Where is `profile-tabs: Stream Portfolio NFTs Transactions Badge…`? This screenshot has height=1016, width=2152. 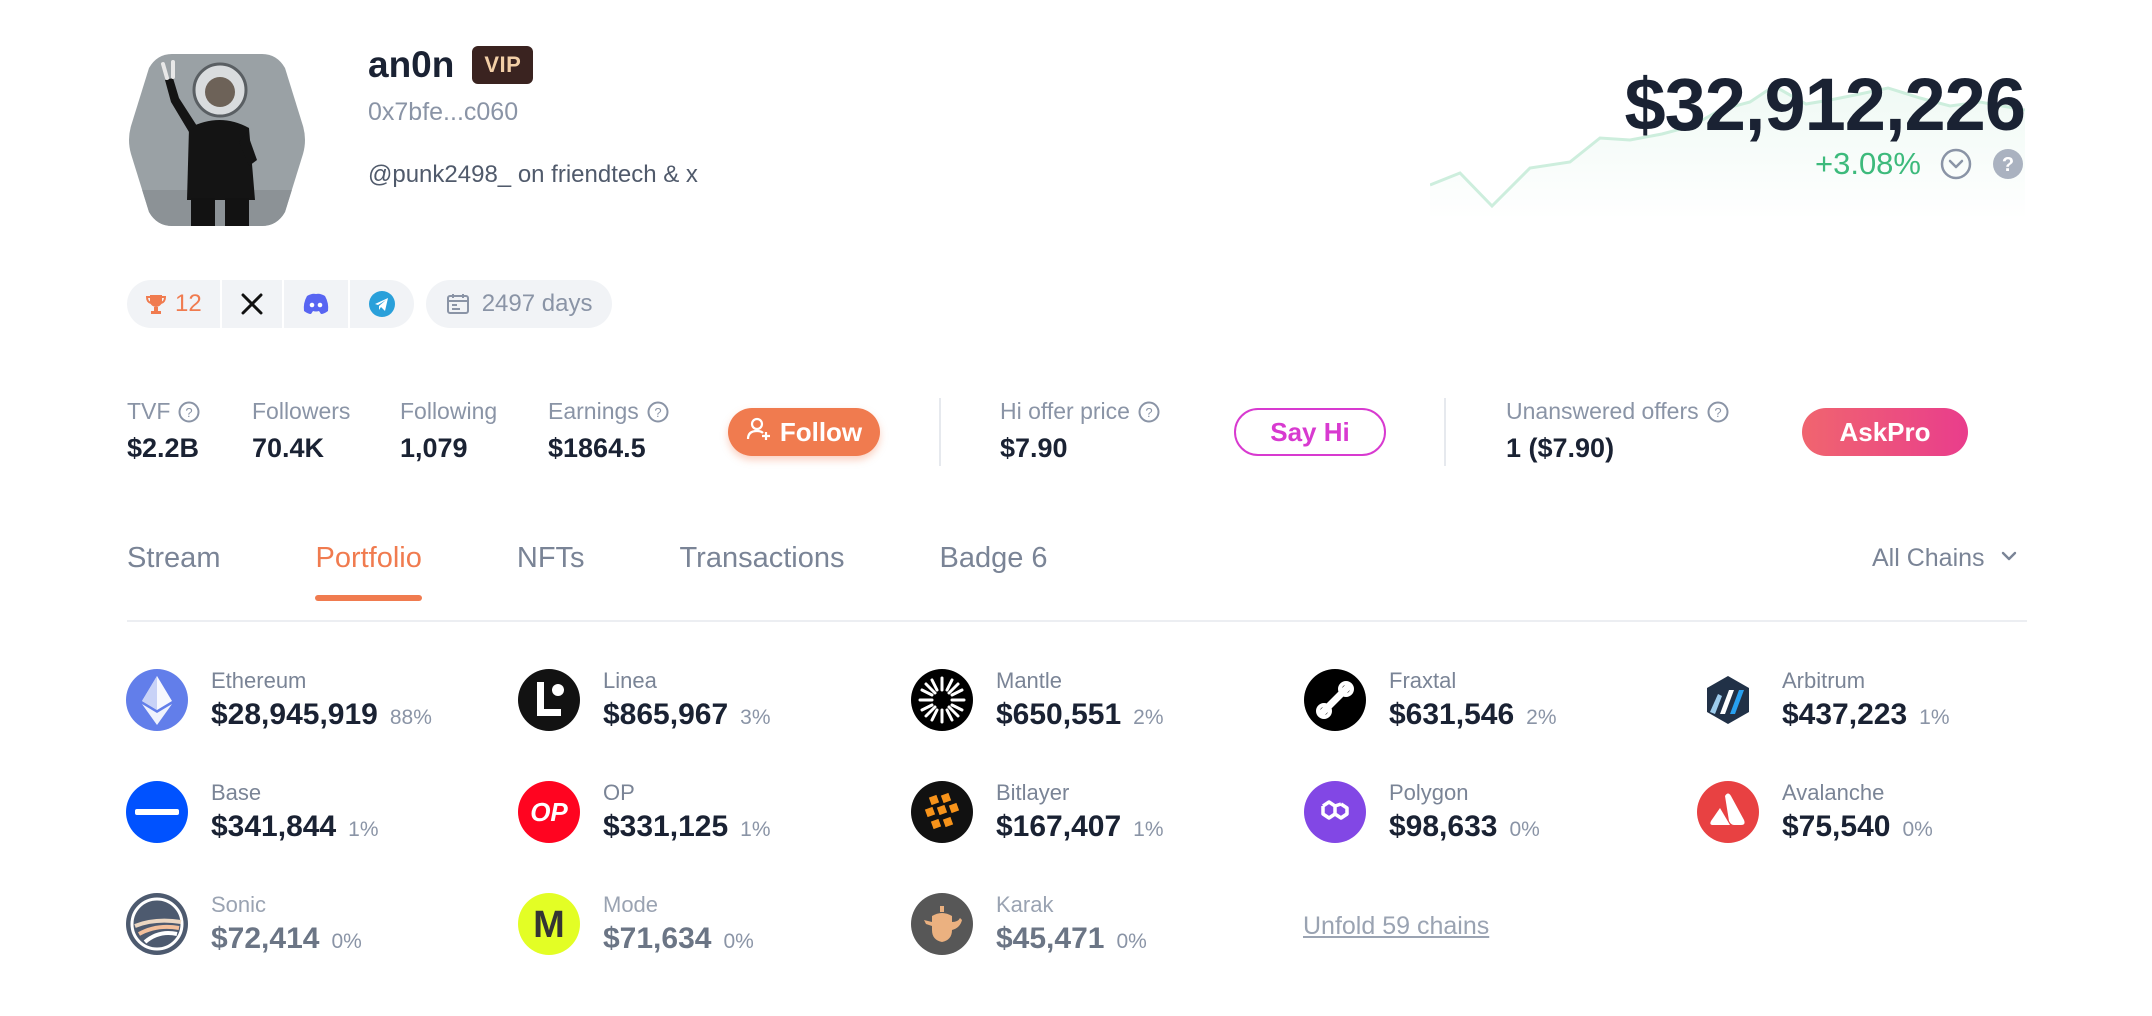
profile-tabs: Stream Portfolio NFTs Transactions Badge… is located at coordinates (635, 571).